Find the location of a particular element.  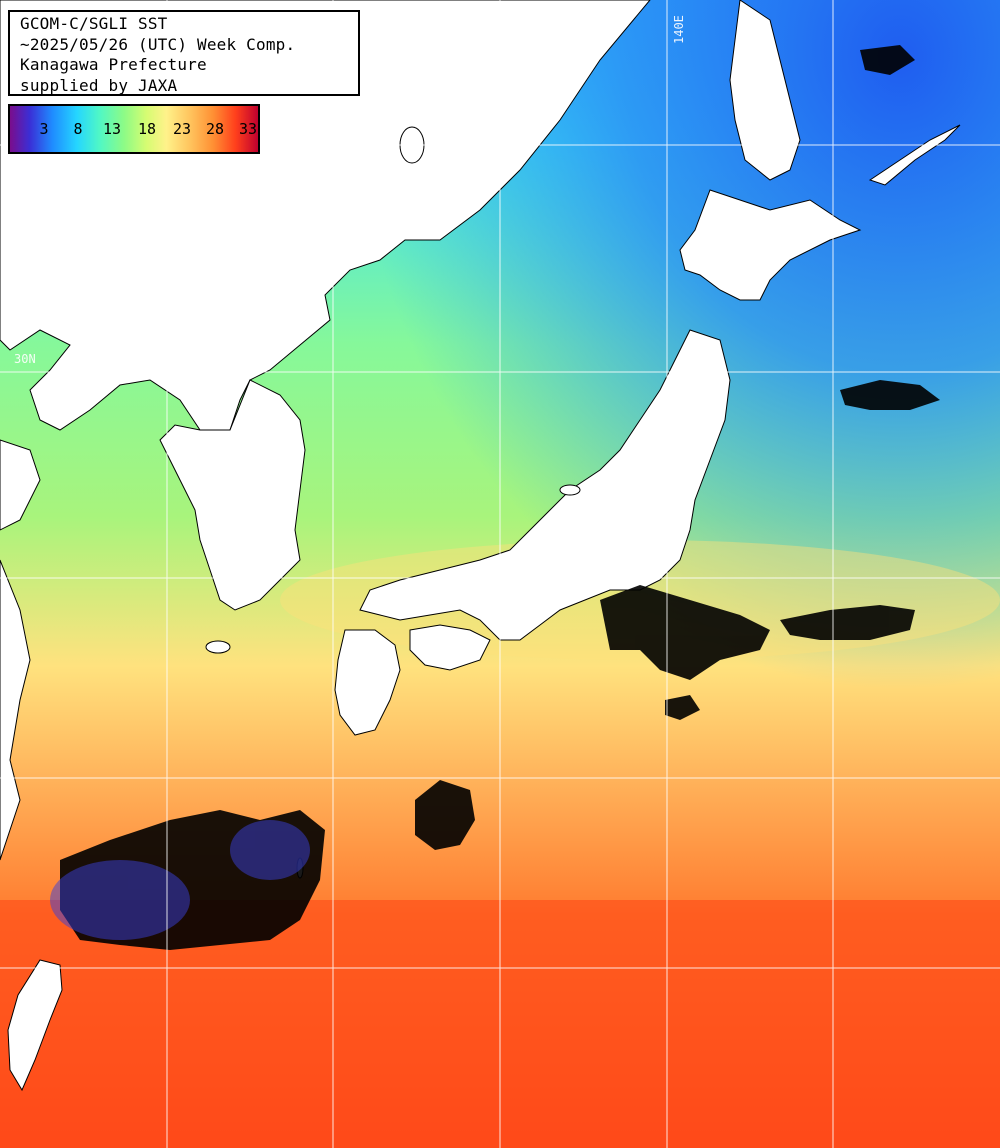

legend-tick: 28 is located at coordinates (215, 129).